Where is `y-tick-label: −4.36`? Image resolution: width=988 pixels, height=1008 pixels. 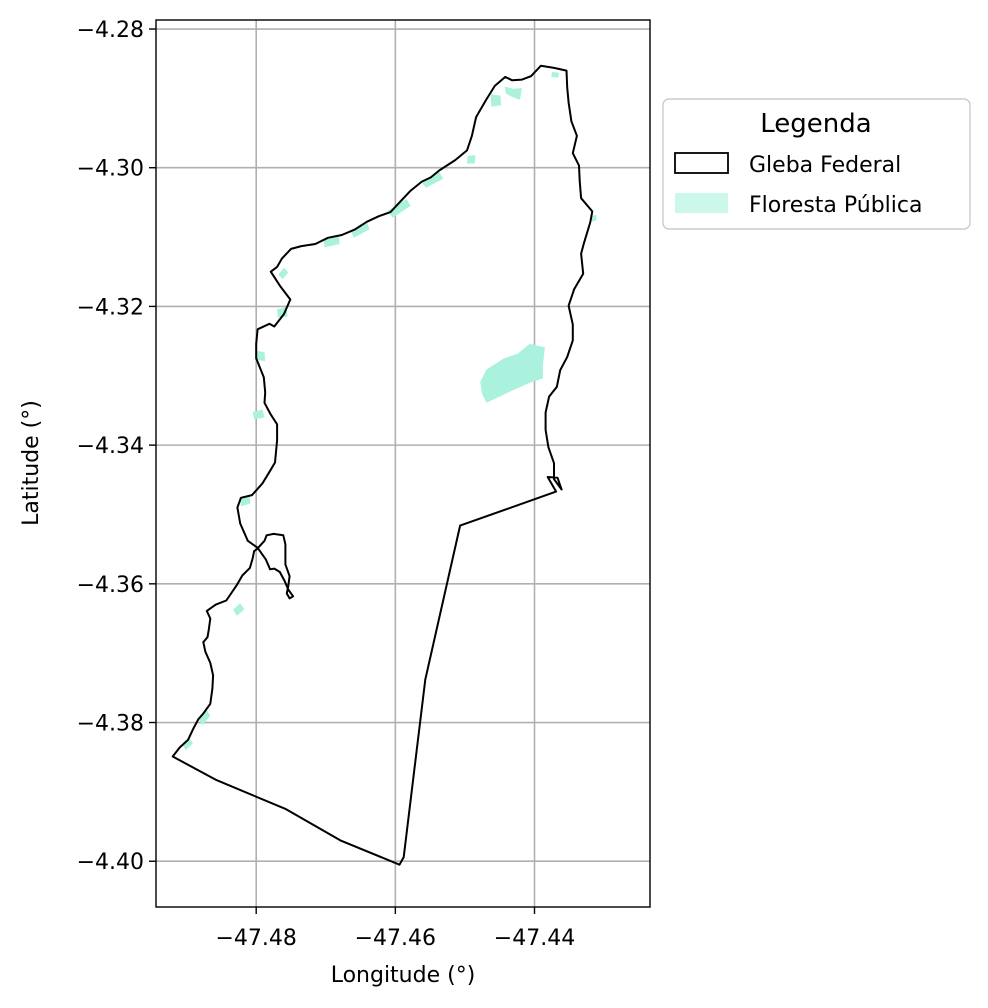
y-tick-label: −4.36 is located at coordinates (110, 585).